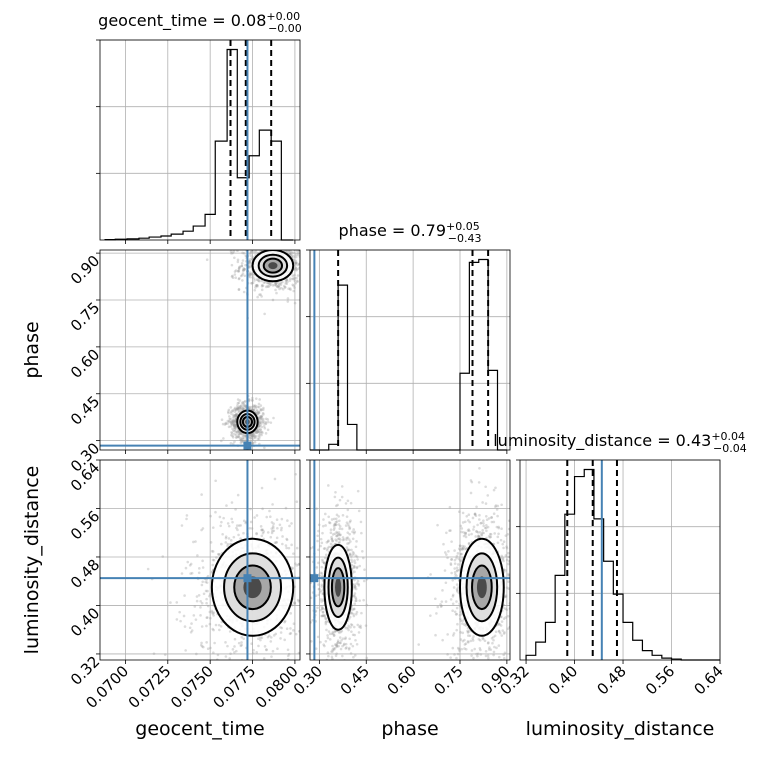 The image size is (760, 760). What do you see at coordinates (620, 560) in the screenshot?
I see `panel-frame` at bounding box center [620, 560].